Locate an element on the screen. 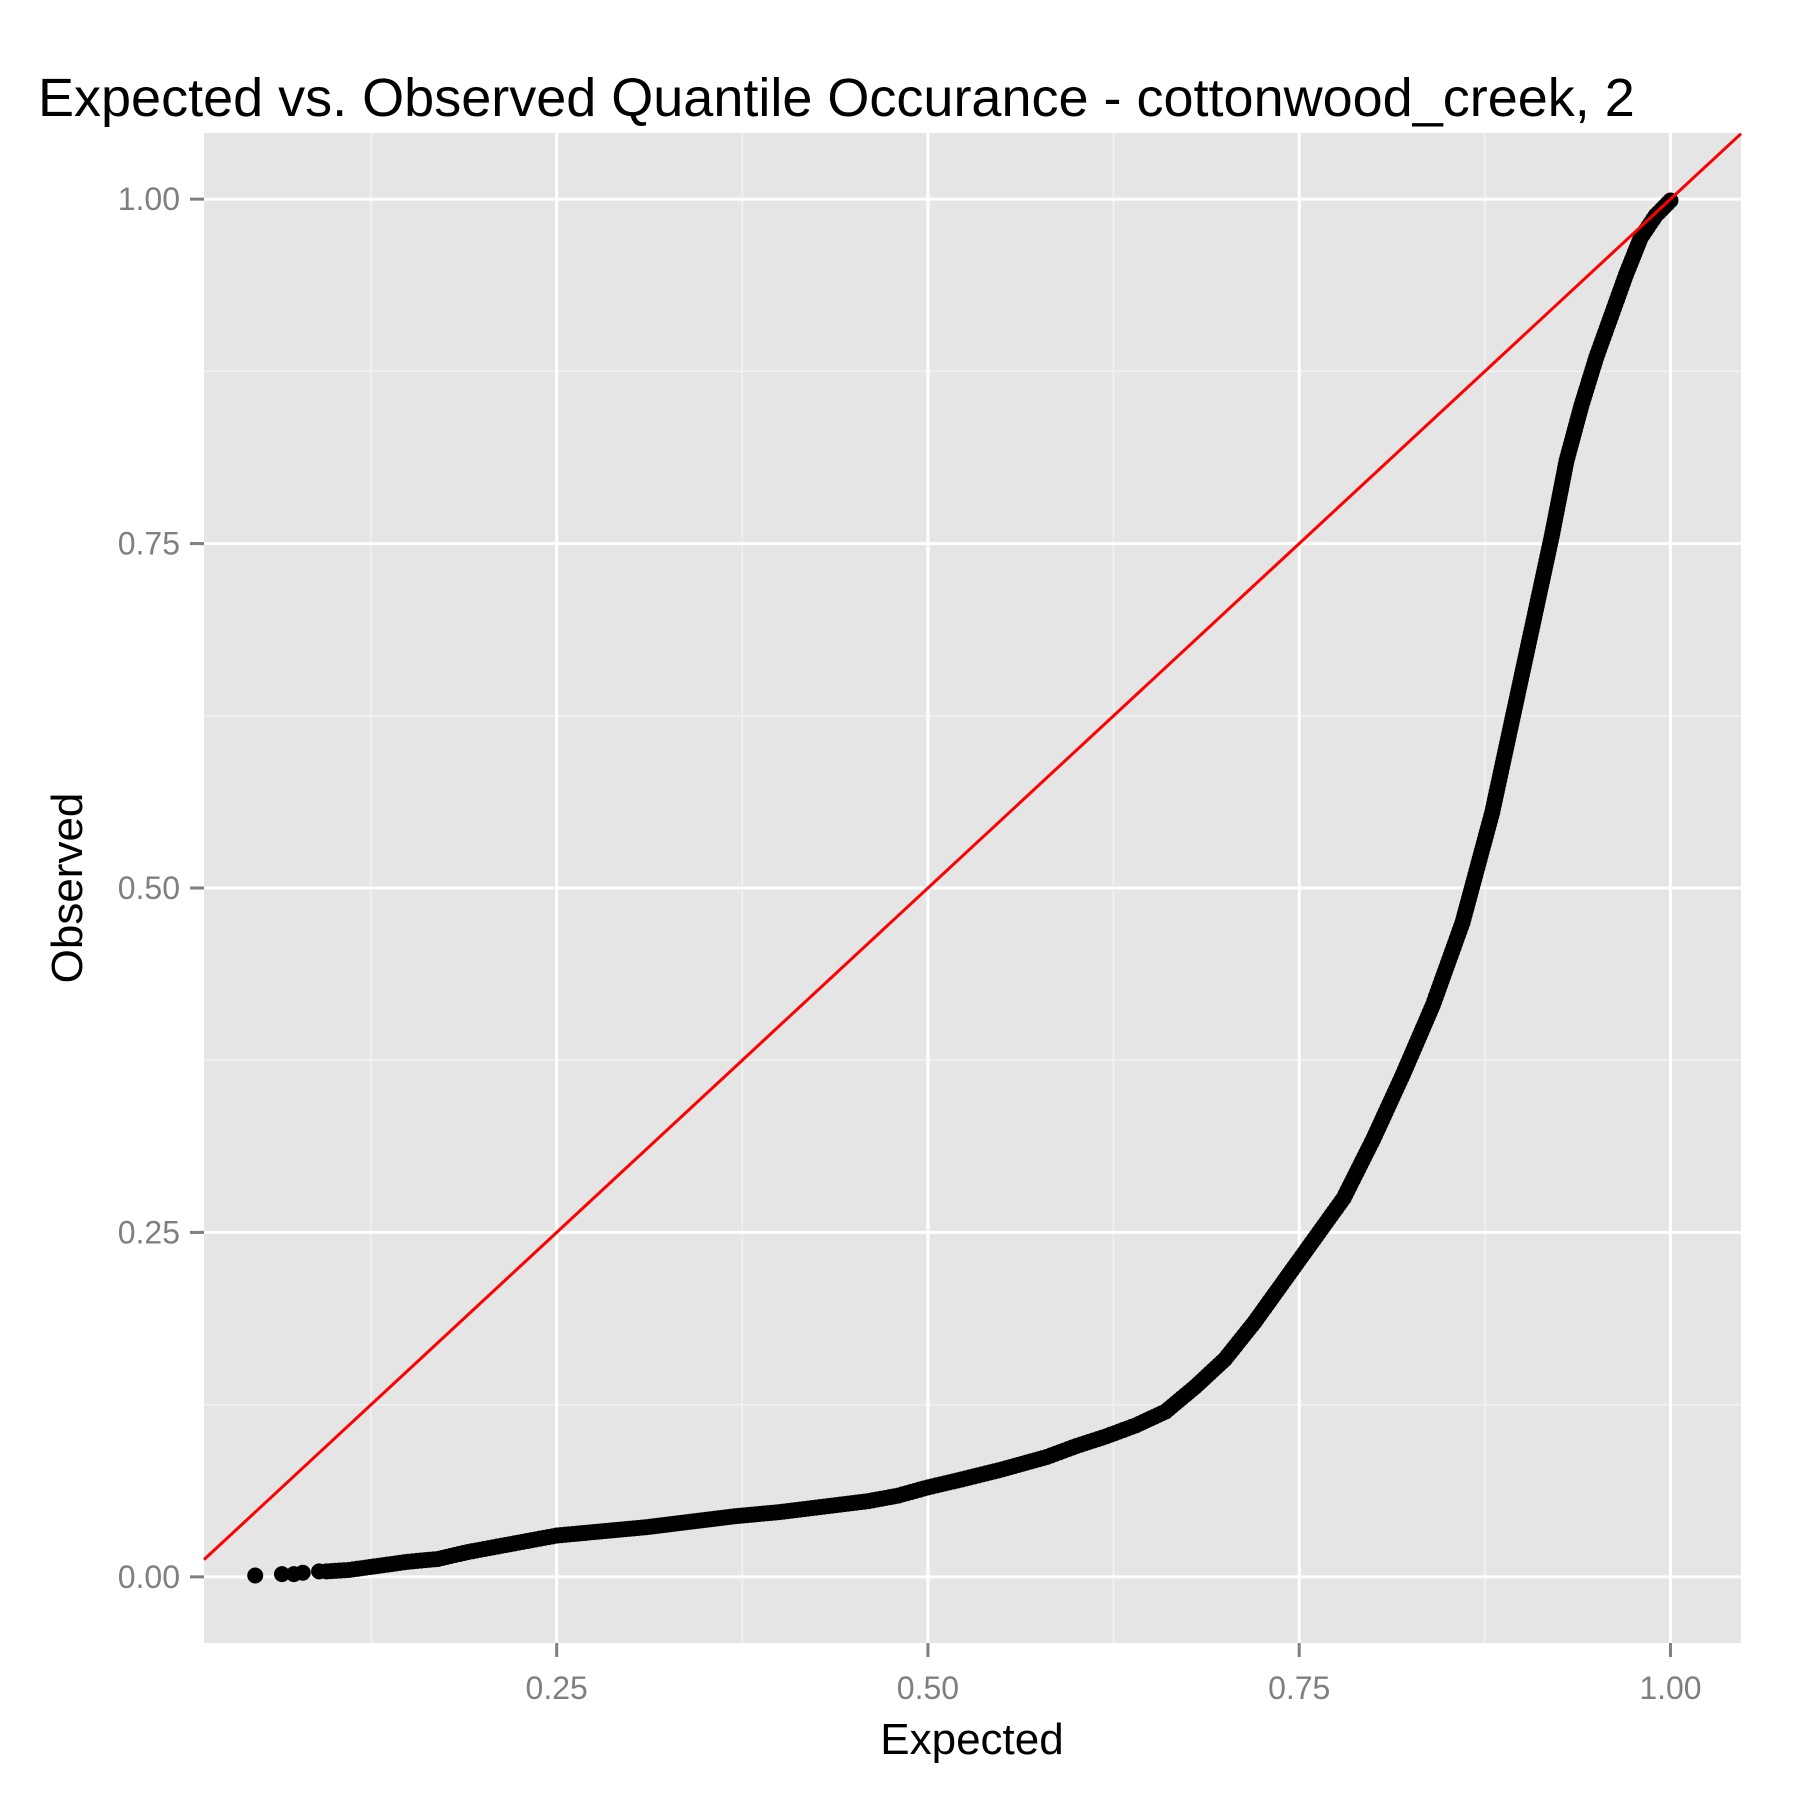  y-axis: 0.00 0.25 0.50 0.75 1.00 is located at coordinates (161, 888).